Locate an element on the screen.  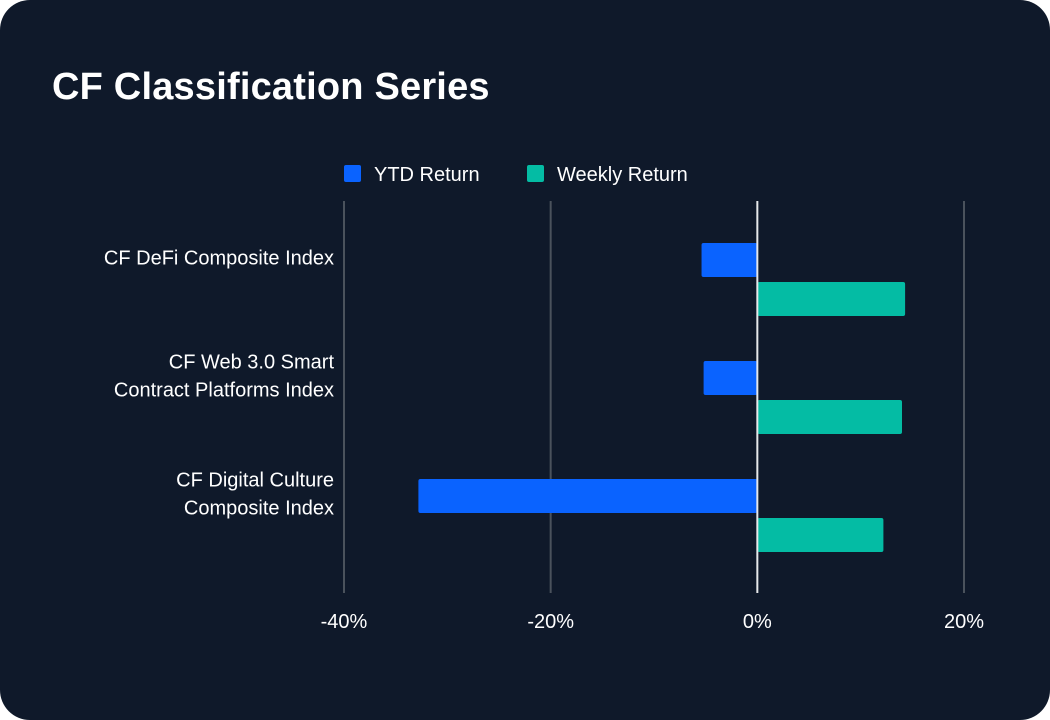
category-label-line: Composite Index is located at coordinates (259, 509).